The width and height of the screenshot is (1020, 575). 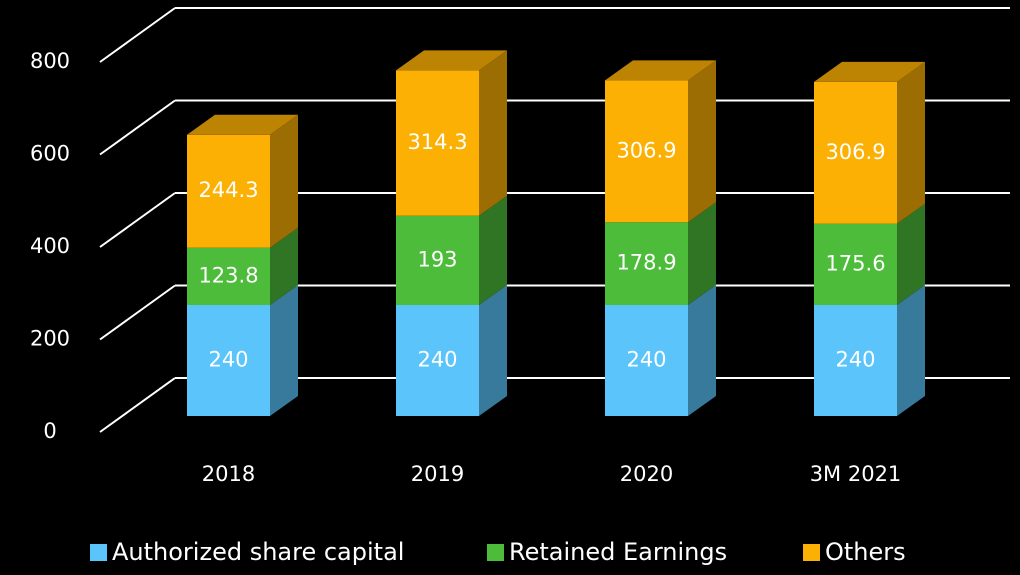 I want to click on y-tick-label: 600, so click(x=50, y=154).